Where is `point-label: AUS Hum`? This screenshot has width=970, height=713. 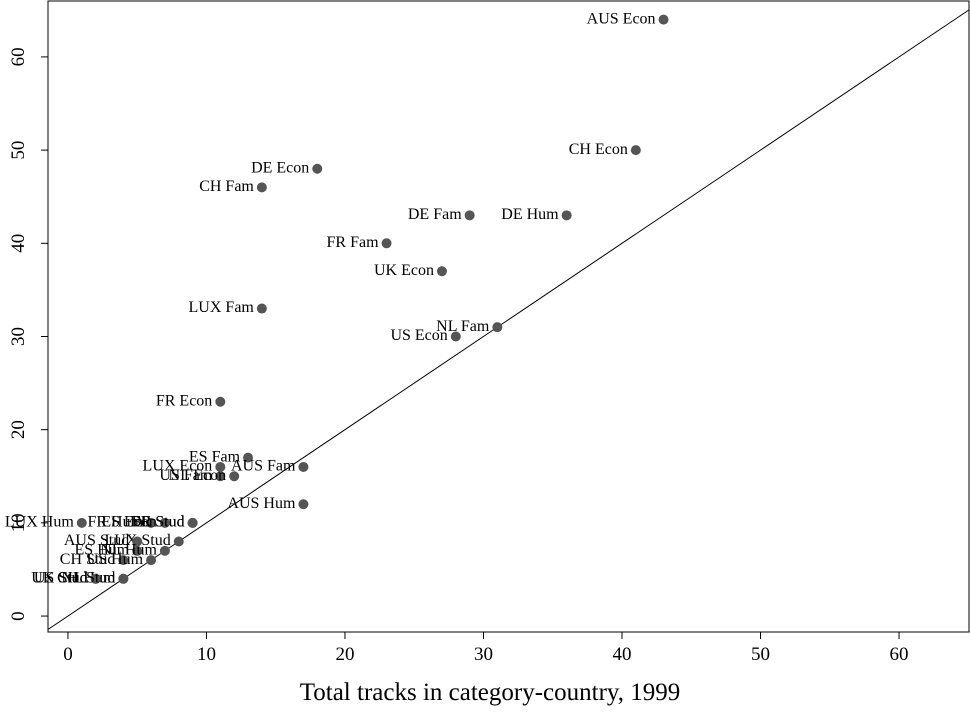
point-label: AUS Hum is located at coordinates (261, 503).